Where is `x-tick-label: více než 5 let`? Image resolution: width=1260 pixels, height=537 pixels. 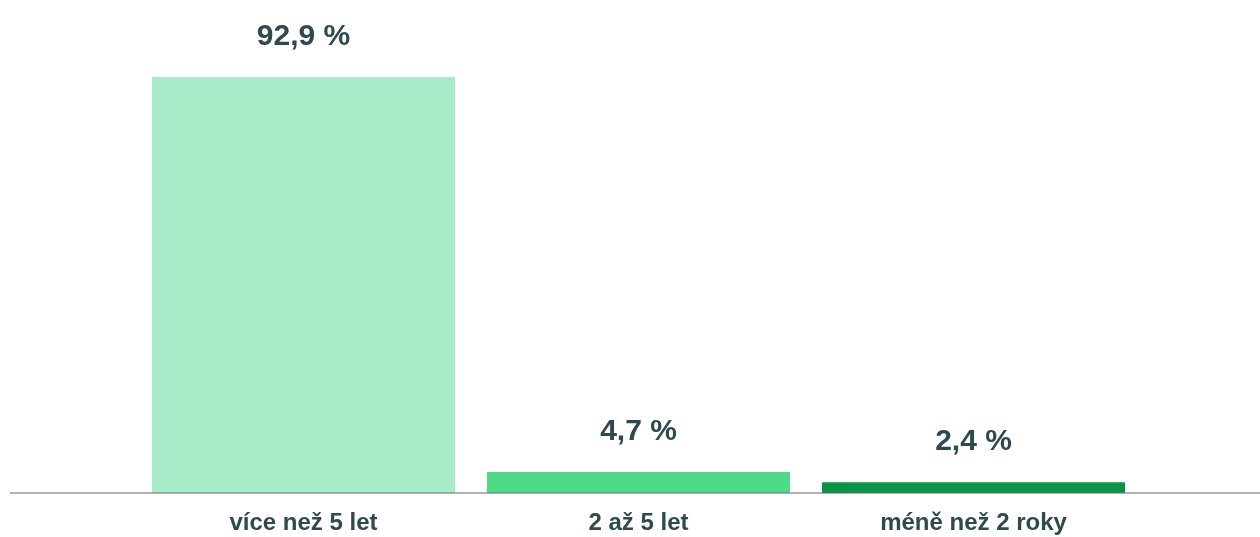 x-tick-label: více než 5 let is located at coordinates (303, 522).